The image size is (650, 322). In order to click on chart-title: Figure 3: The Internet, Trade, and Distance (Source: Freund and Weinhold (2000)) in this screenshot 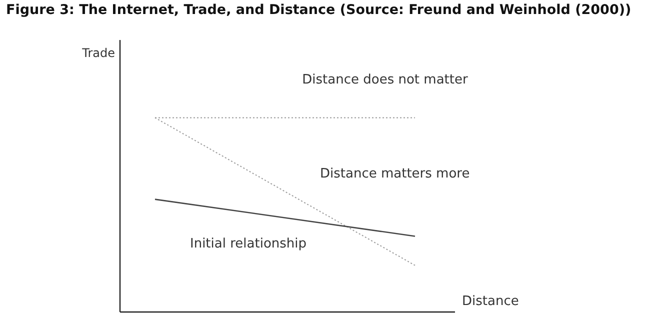, I will do `click(319, 10)`.